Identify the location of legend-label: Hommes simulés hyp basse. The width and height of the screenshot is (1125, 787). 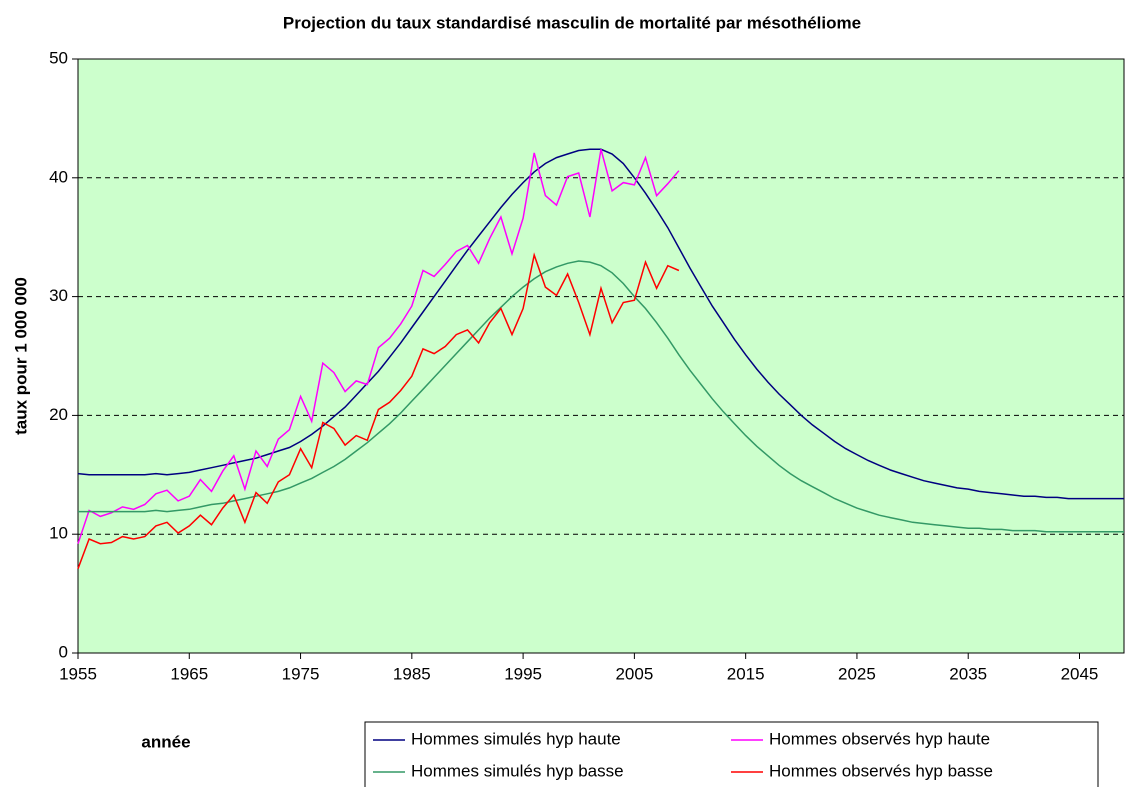
(517, 770).